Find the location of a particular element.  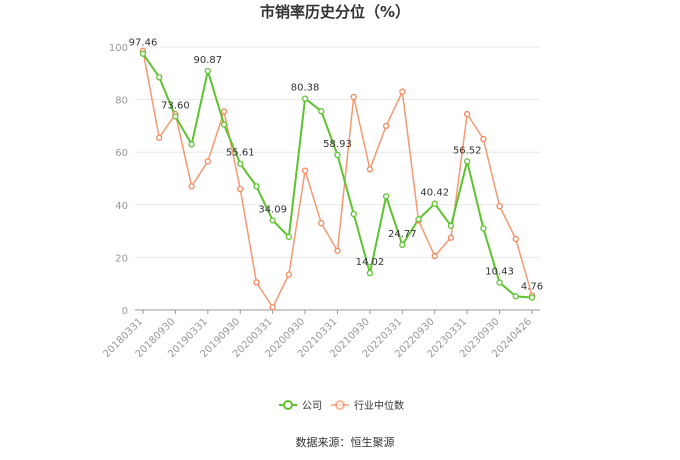

y-tick-label: 0 is located at coordinates (125, 311).